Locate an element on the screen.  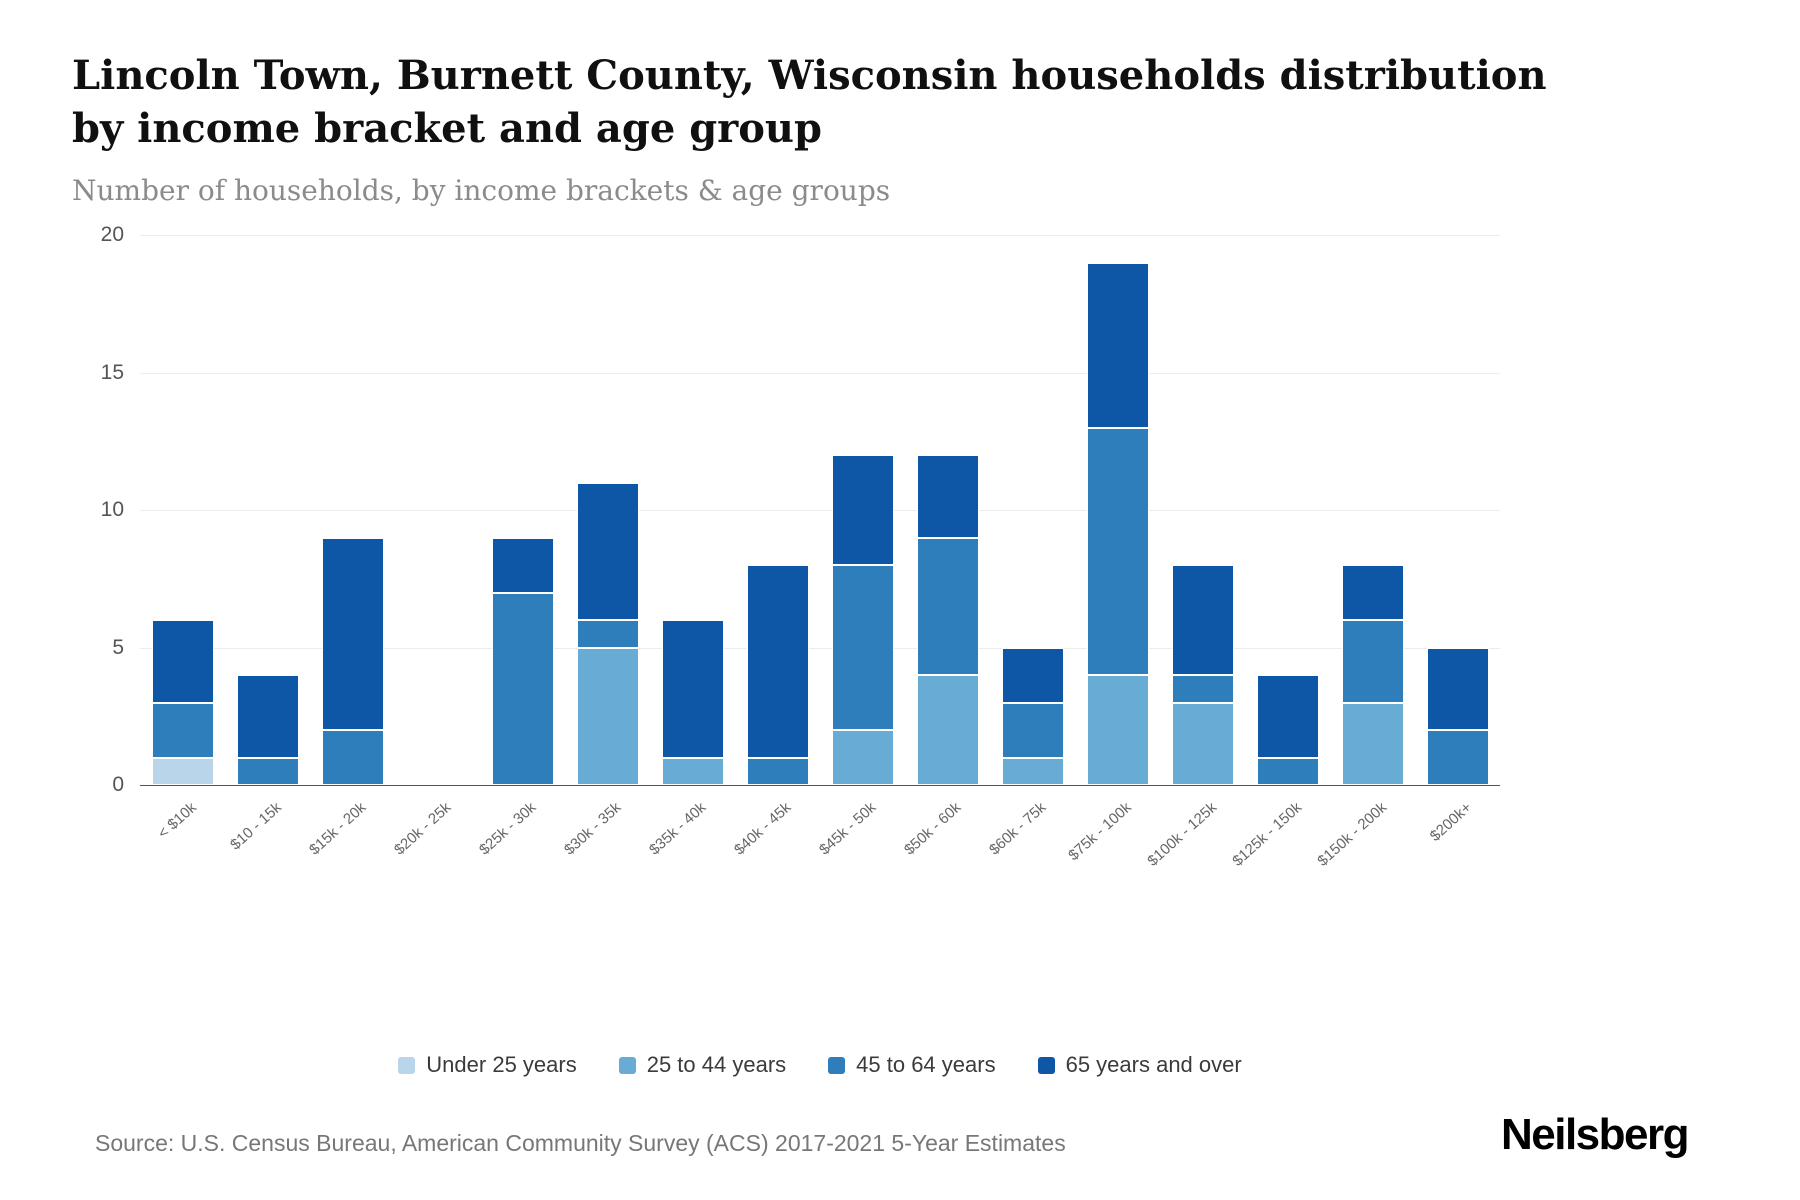
legend-label: Under 25 years is located at coordinates (501, 1064).